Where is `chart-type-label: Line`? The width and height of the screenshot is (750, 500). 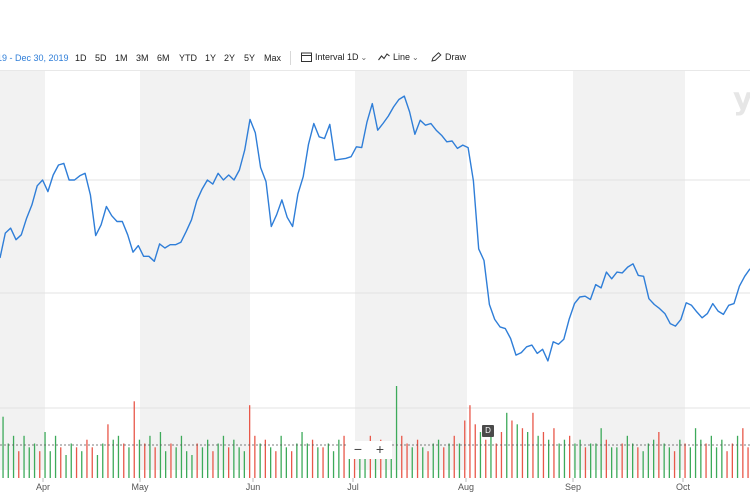 chart-type-label: Line is located at coordinates (402, 57).